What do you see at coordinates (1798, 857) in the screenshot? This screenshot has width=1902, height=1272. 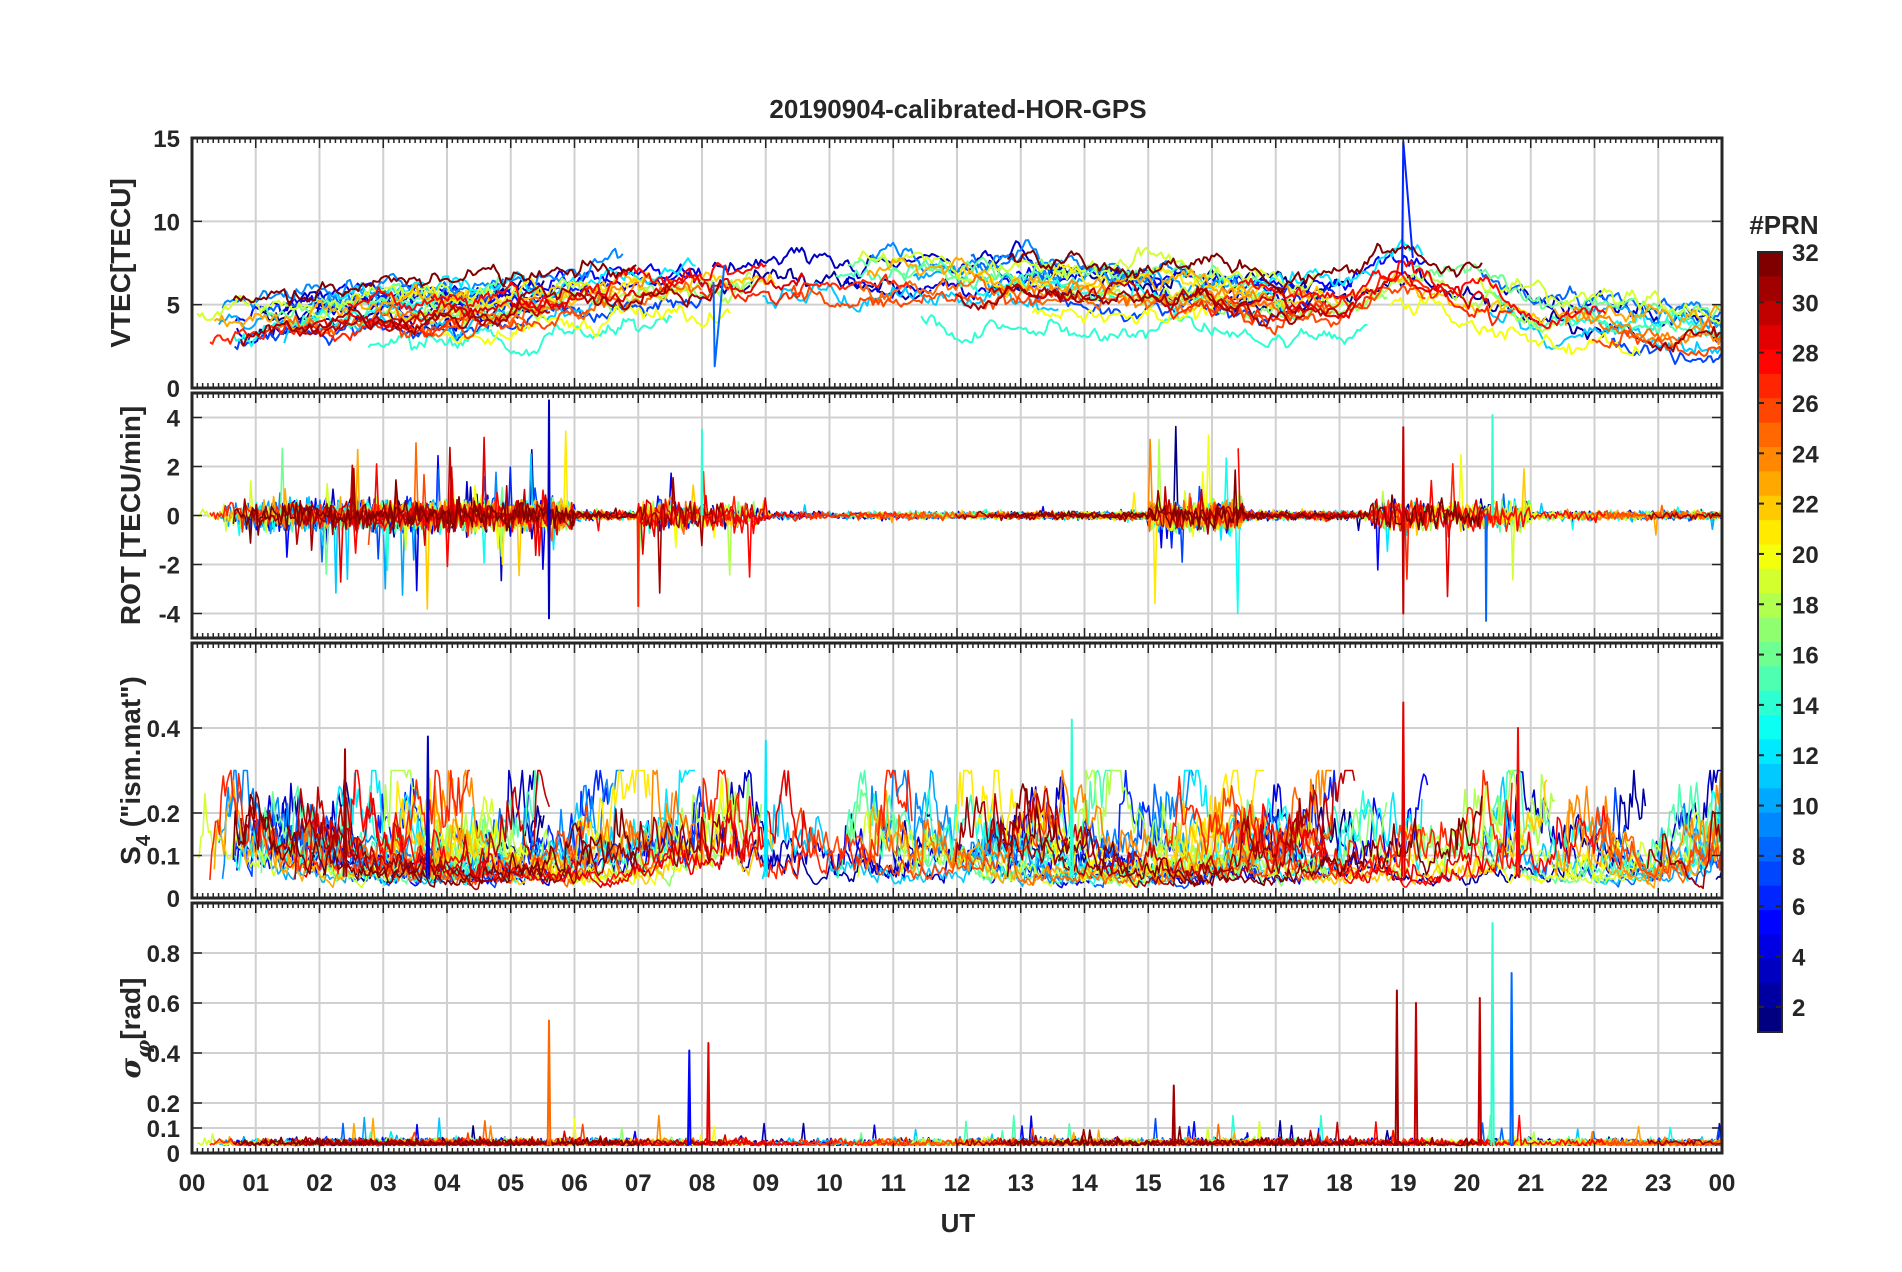 I see `colorbar-tick-label: 8` at bounding box center [1798, 857].